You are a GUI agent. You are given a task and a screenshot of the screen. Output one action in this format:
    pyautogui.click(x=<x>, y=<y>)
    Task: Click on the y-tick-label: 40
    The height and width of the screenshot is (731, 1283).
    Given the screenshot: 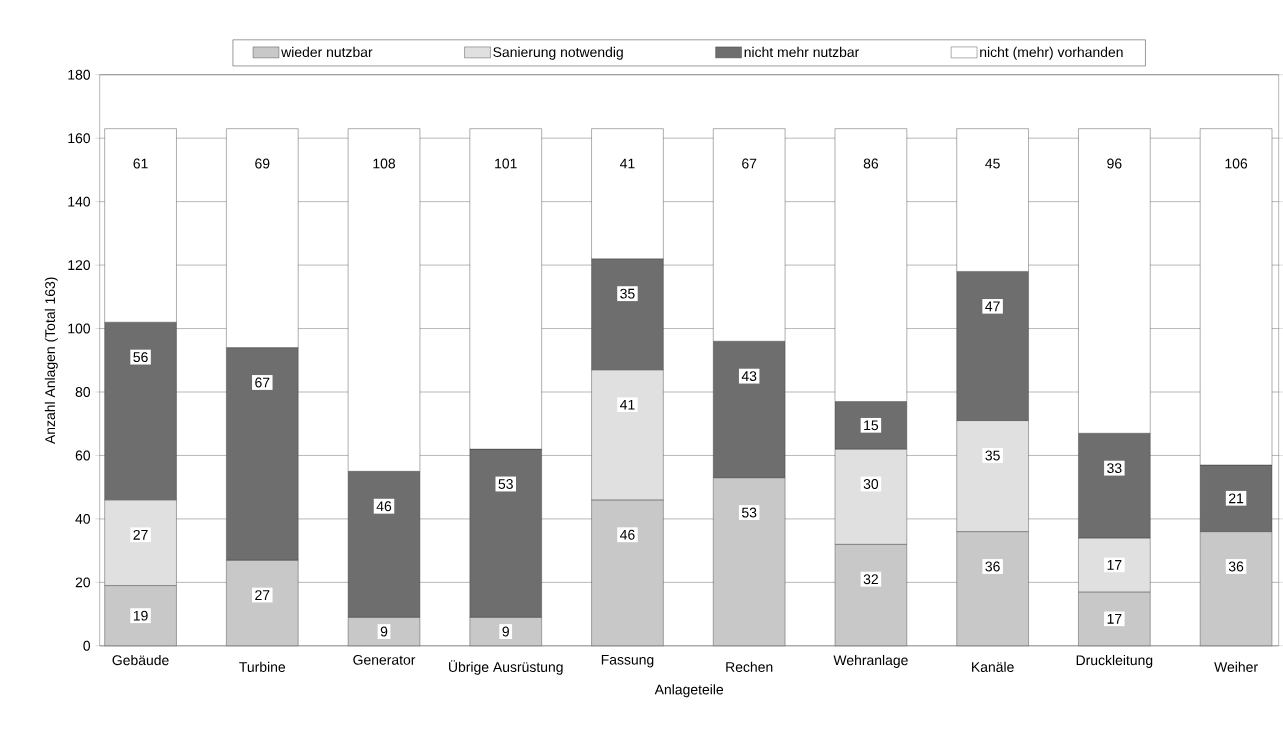 What is the action you would take?
    pyautogui.click(x=83, y=519)
    